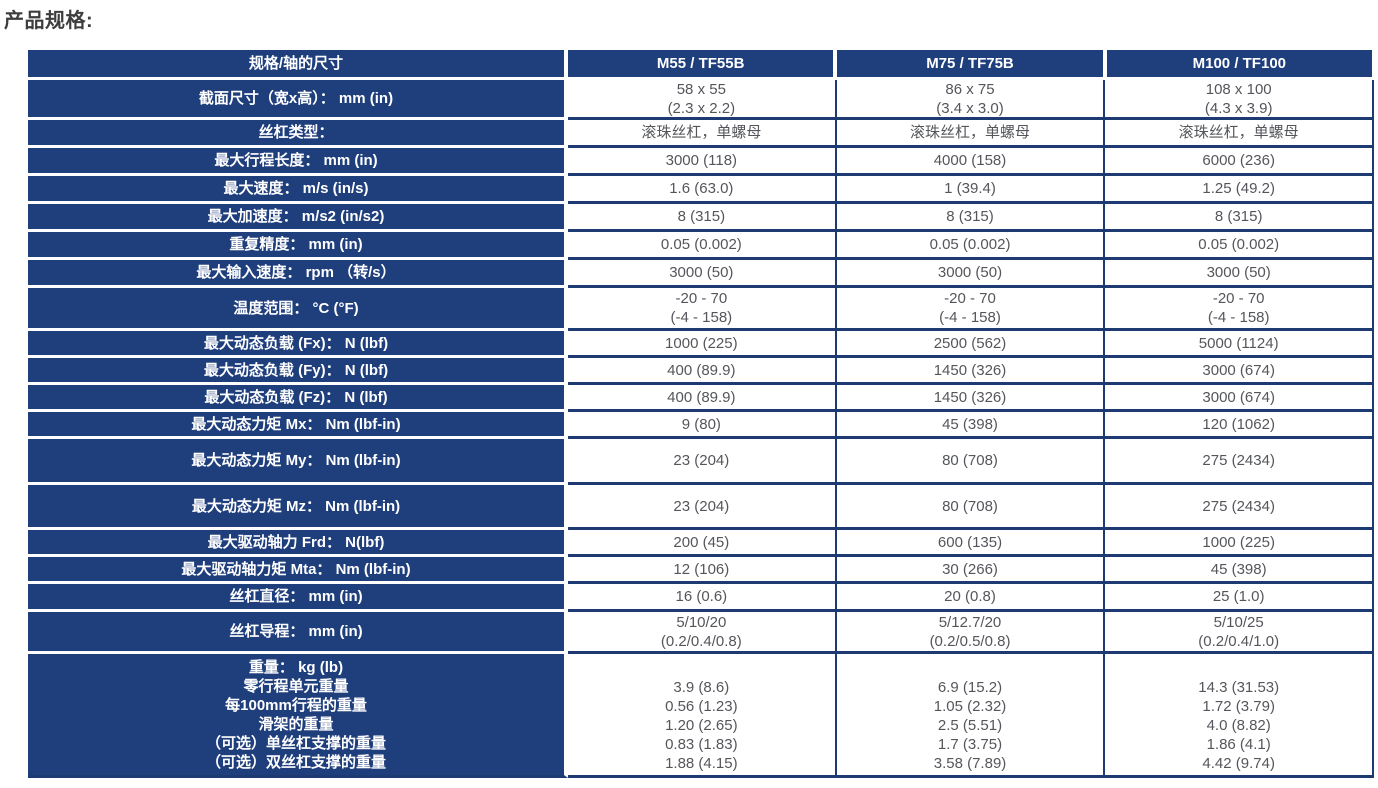  I want to click on value-cell: 3000 (118), so click(702, 162).